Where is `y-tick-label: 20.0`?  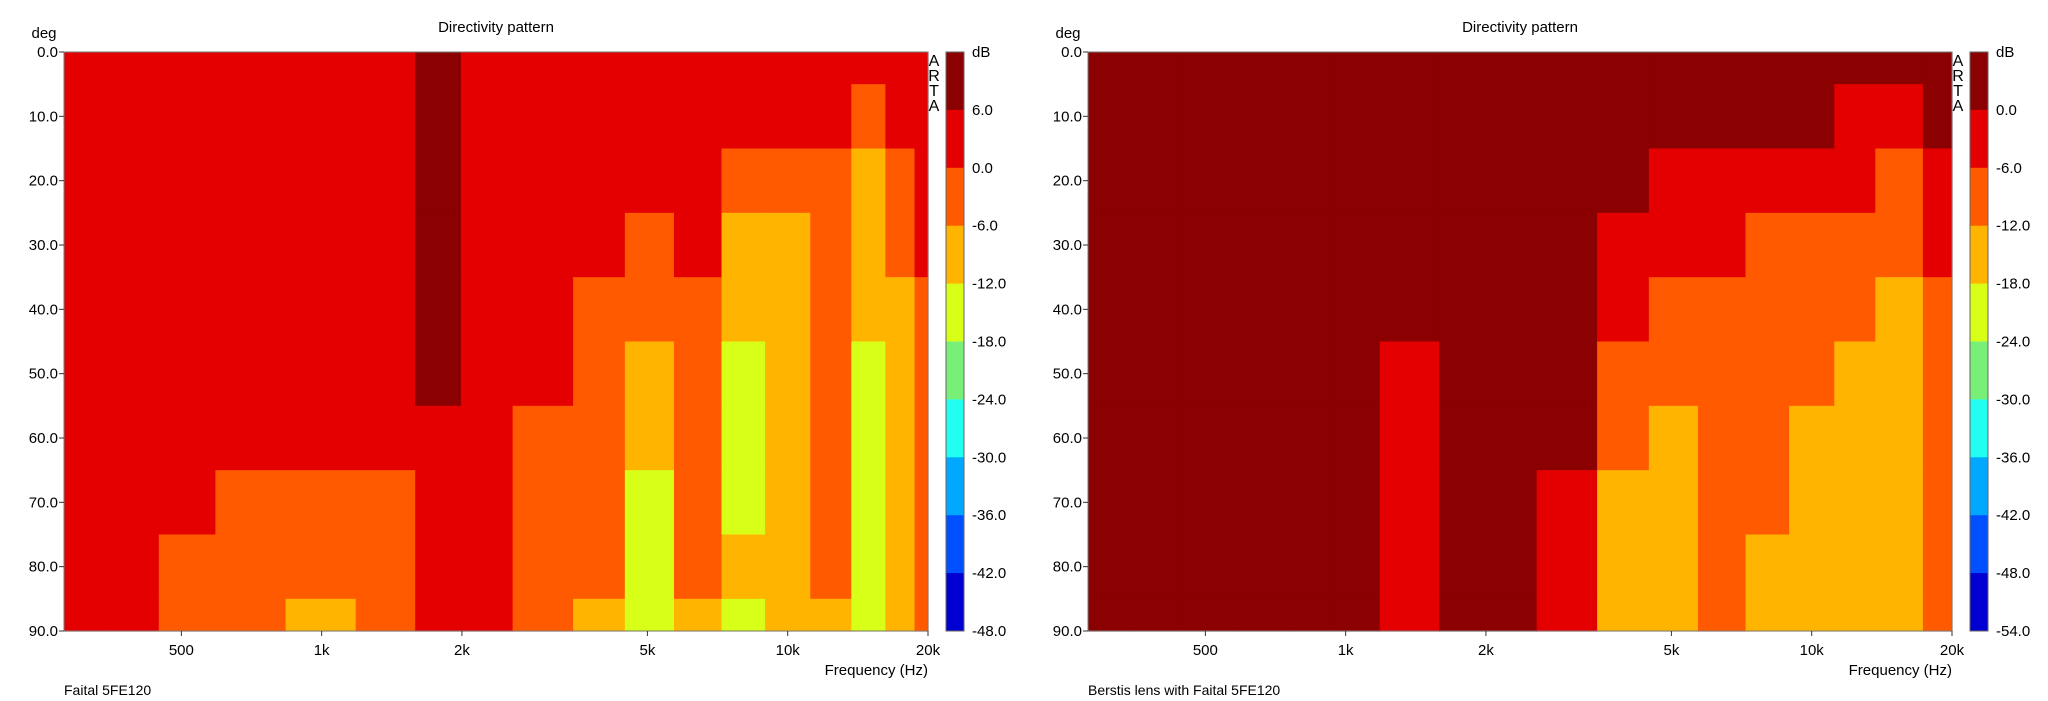 y-tick-label: 20.0 is located at coordinates (1067, 181).